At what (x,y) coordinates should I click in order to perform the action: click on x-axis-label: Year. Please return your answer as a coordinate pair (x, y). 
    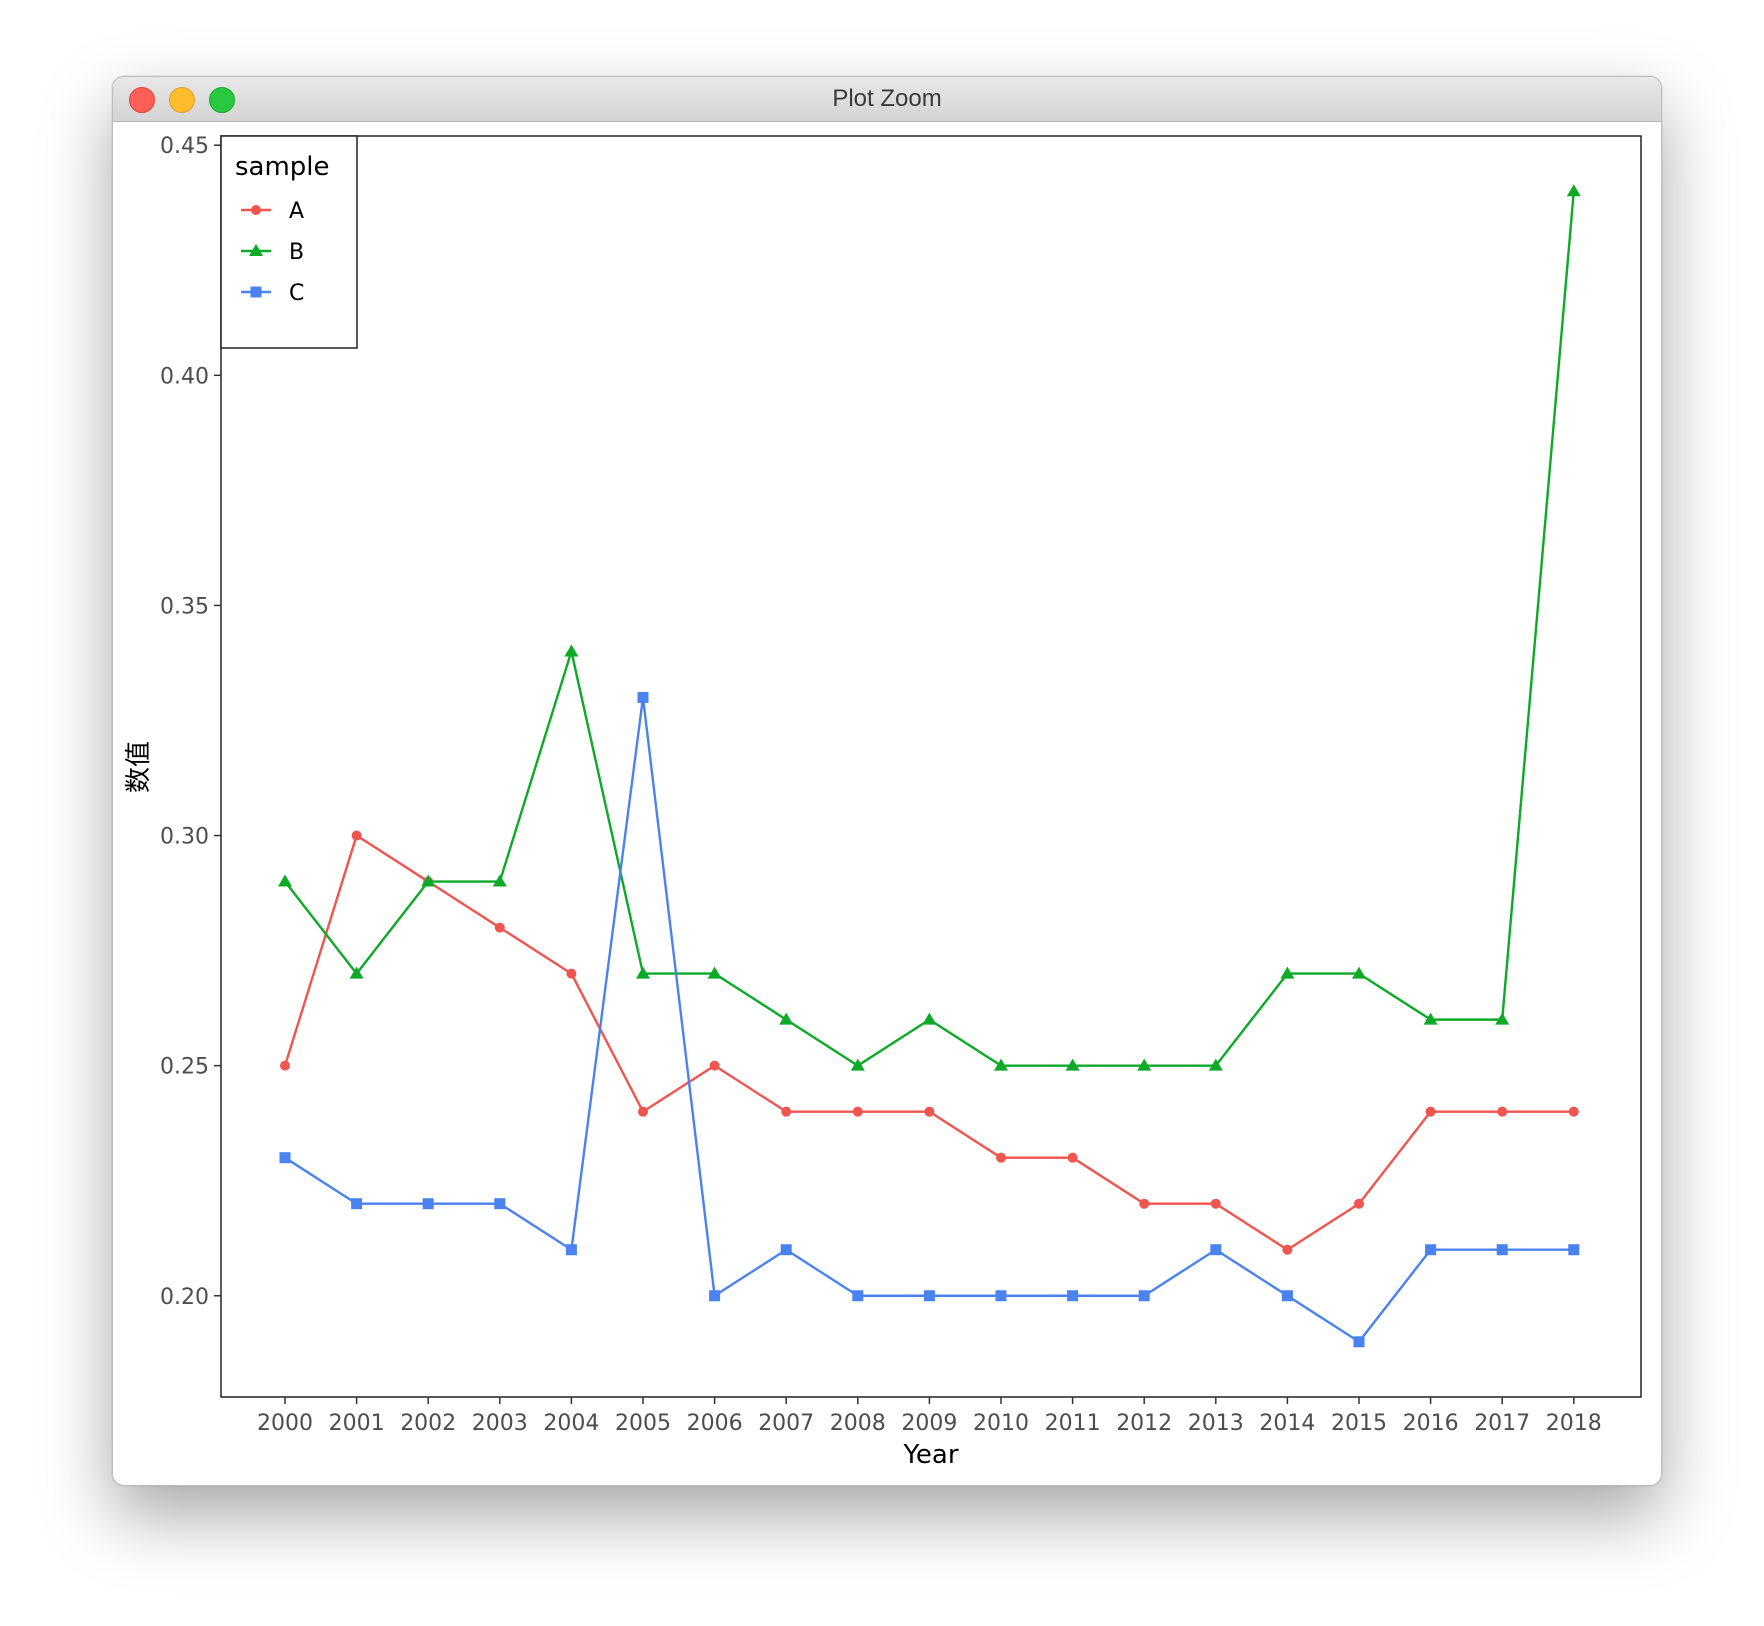
    Looking at the image, I should click on (930, 1455).